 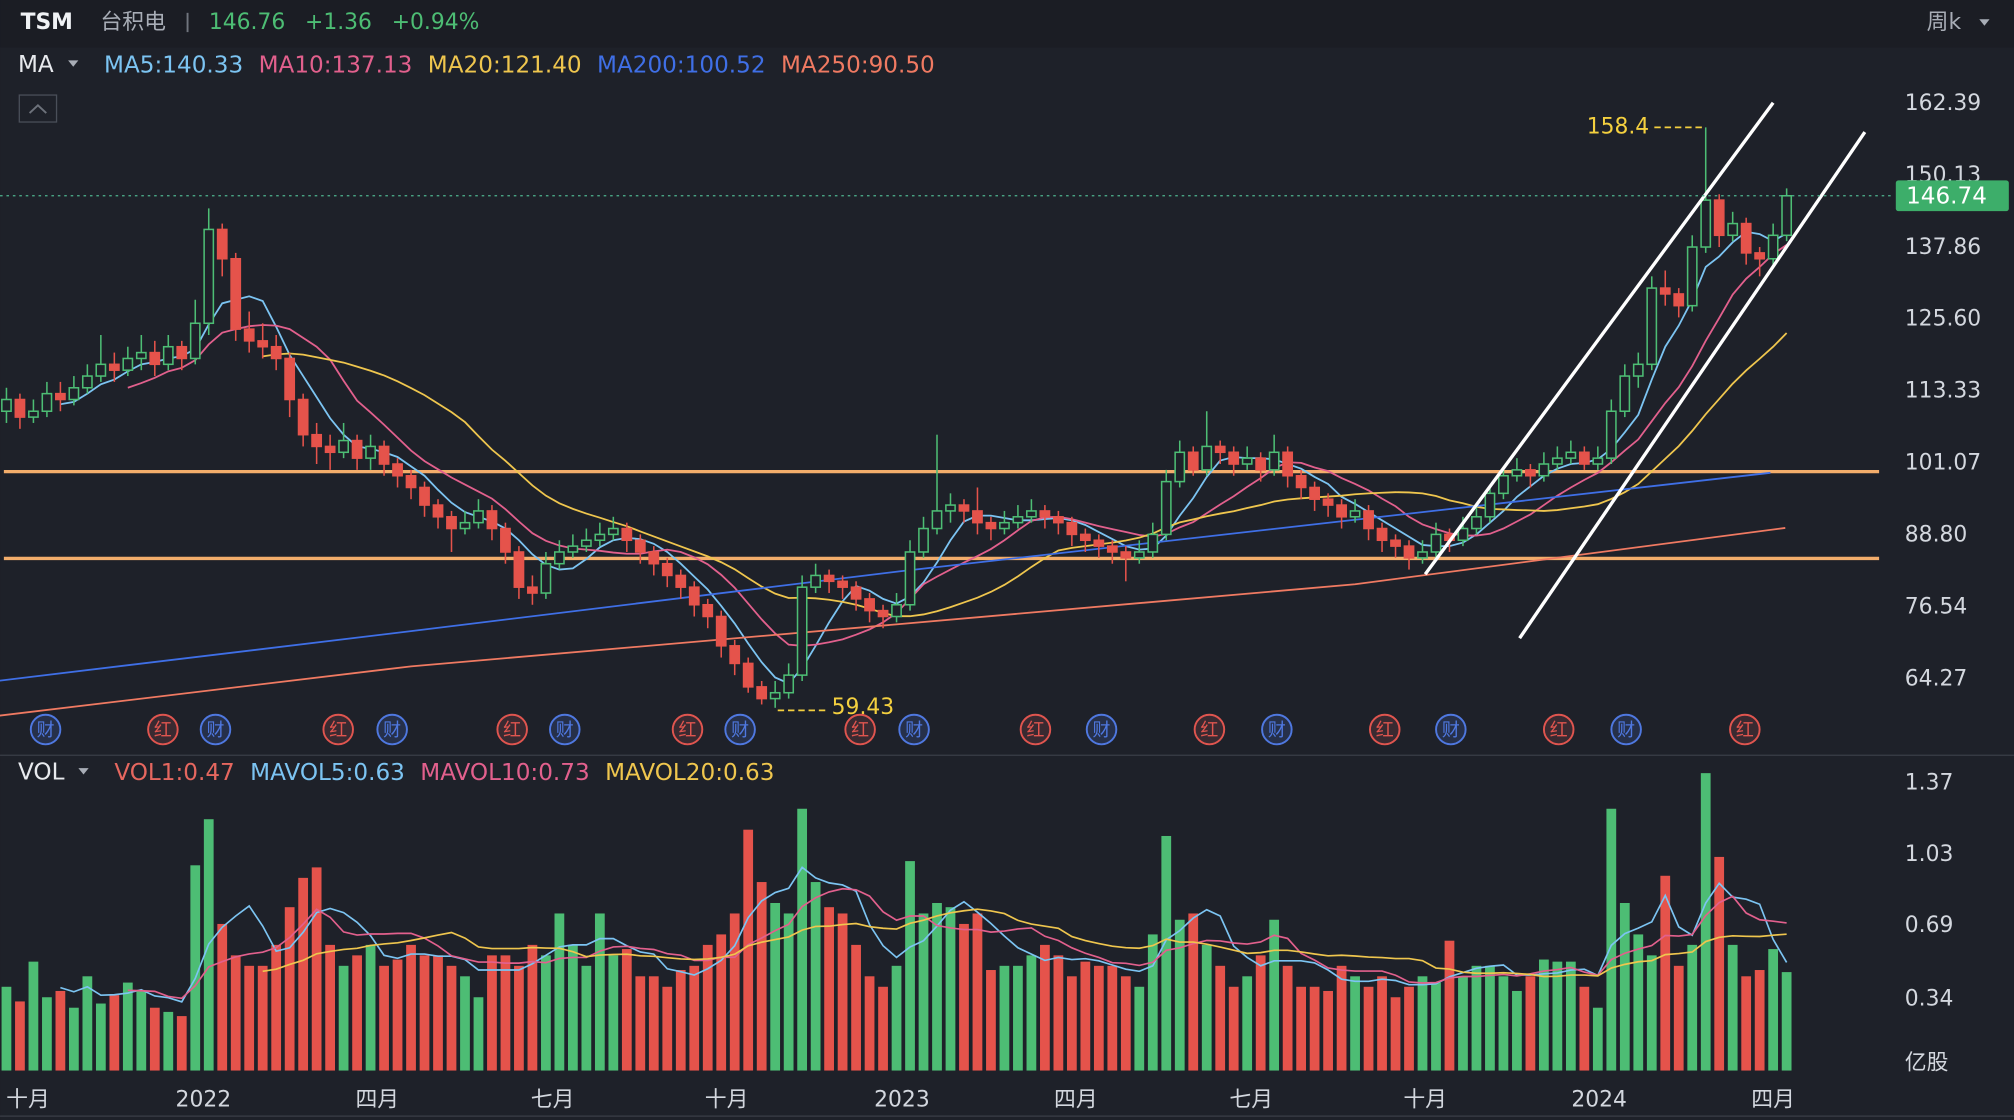 I want to click on vol-tick-label: 0.69, so click(x=1929, y=925).